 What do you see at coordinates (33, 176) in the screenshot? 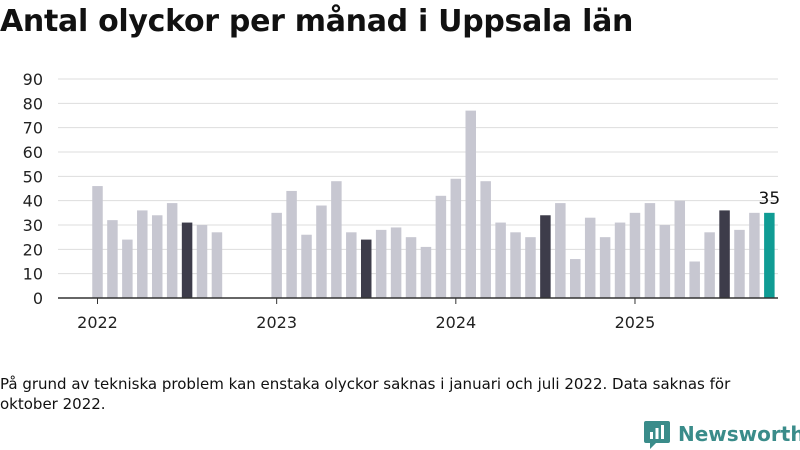
I see `y-tick-label: 50` at bounding box center [33, 176].